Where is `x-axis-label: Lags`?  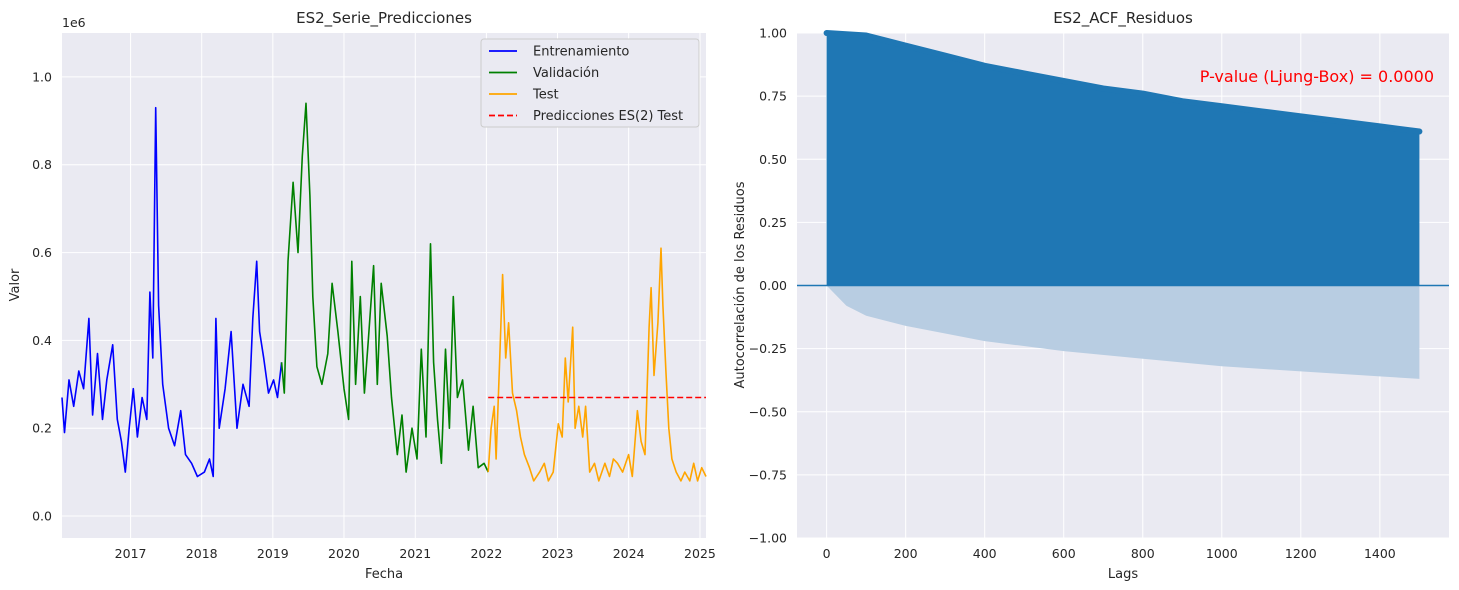
x-axis-label: Lags is located at coordinates (1123, 574).